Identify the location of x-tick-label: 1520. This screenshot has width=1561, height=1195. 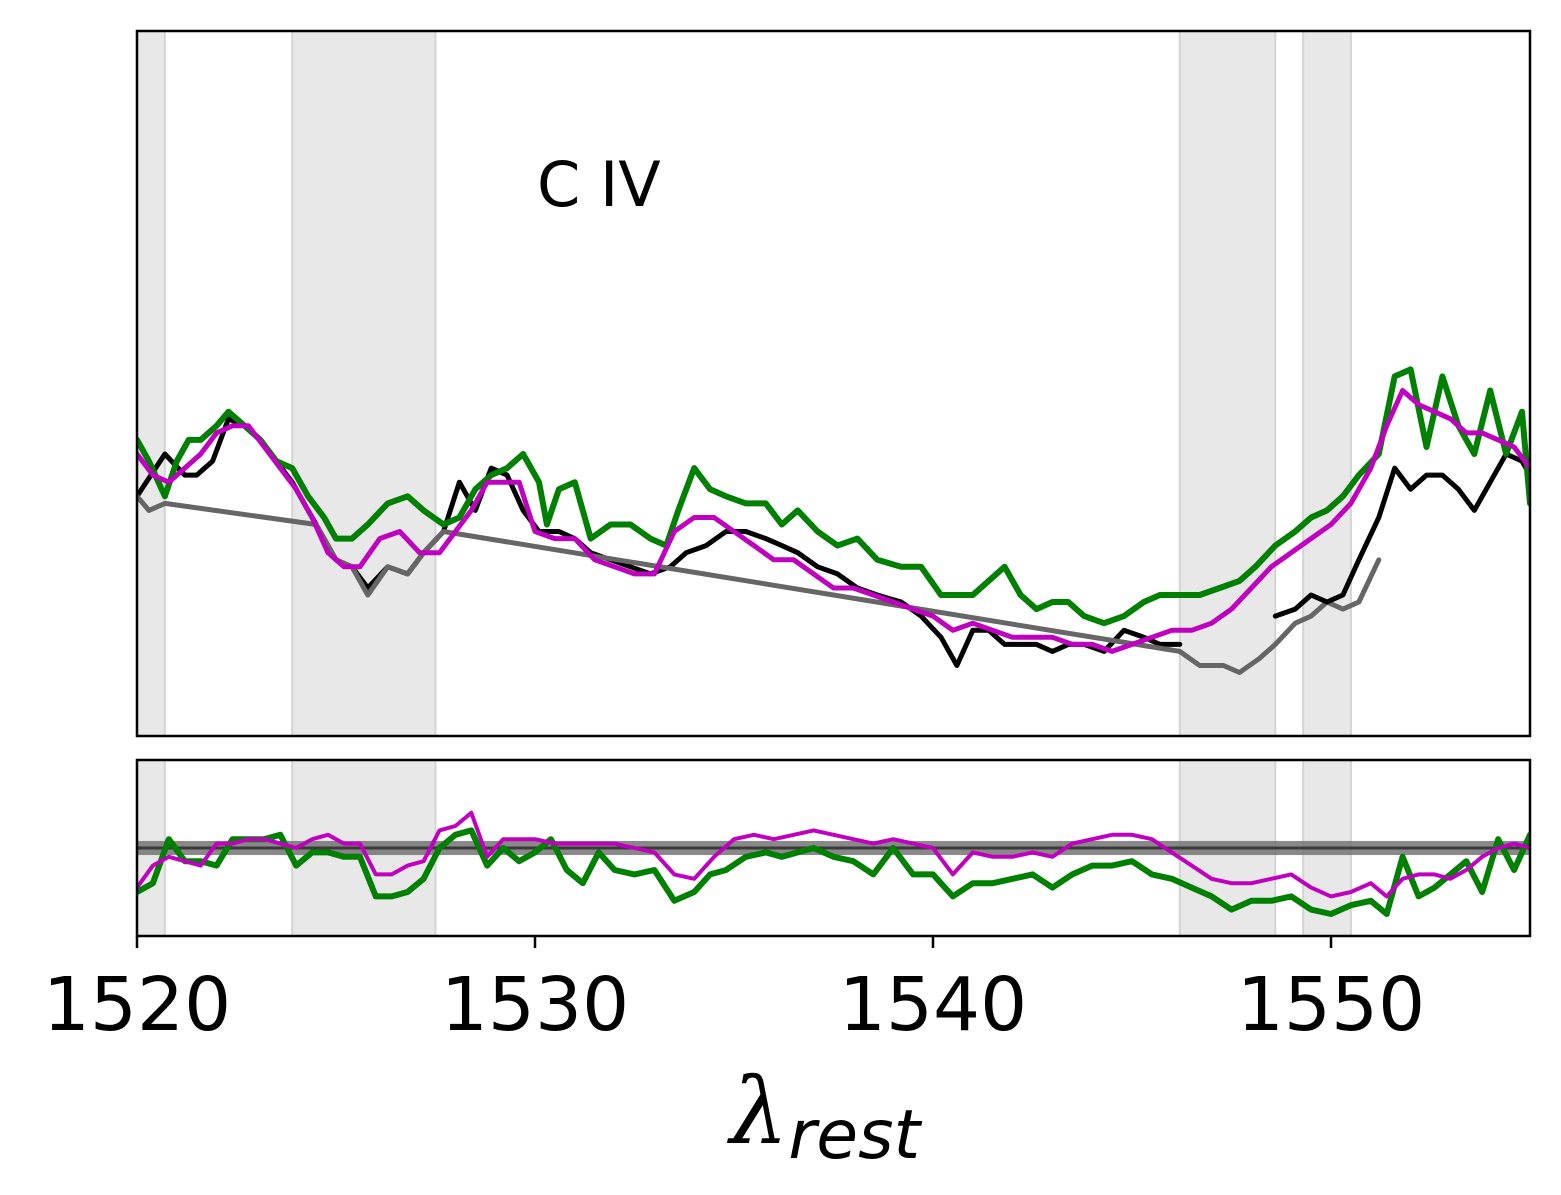
(137, 1005).